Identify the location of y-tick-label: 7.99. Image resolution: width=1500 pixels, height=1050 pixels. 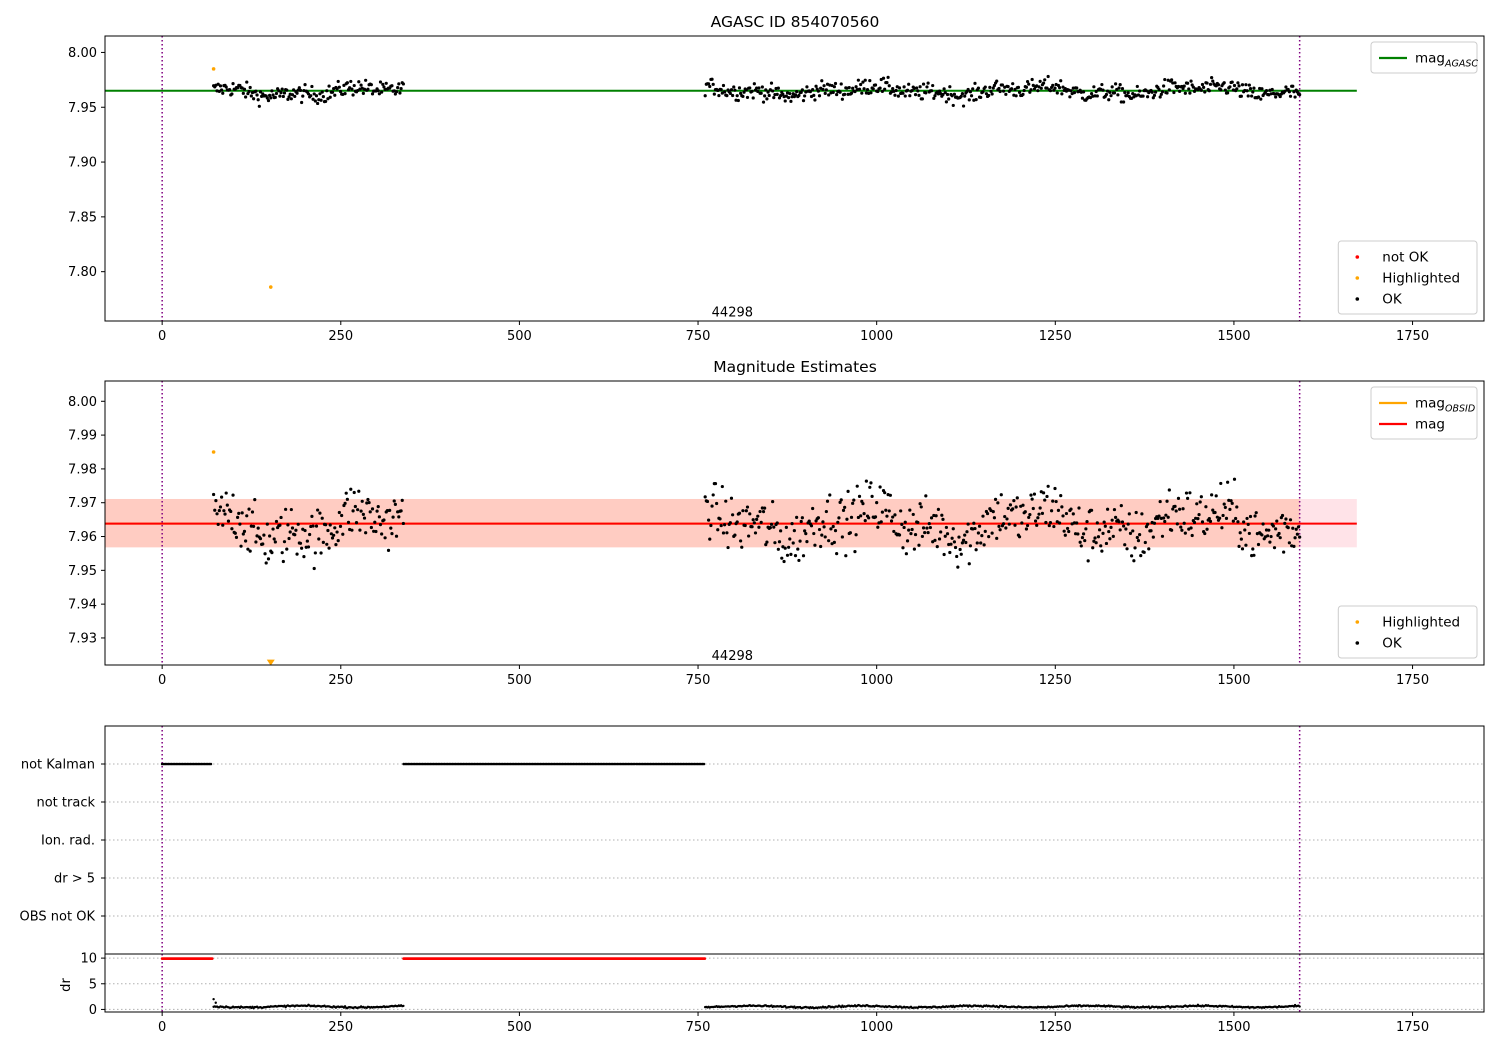
(82, 436).